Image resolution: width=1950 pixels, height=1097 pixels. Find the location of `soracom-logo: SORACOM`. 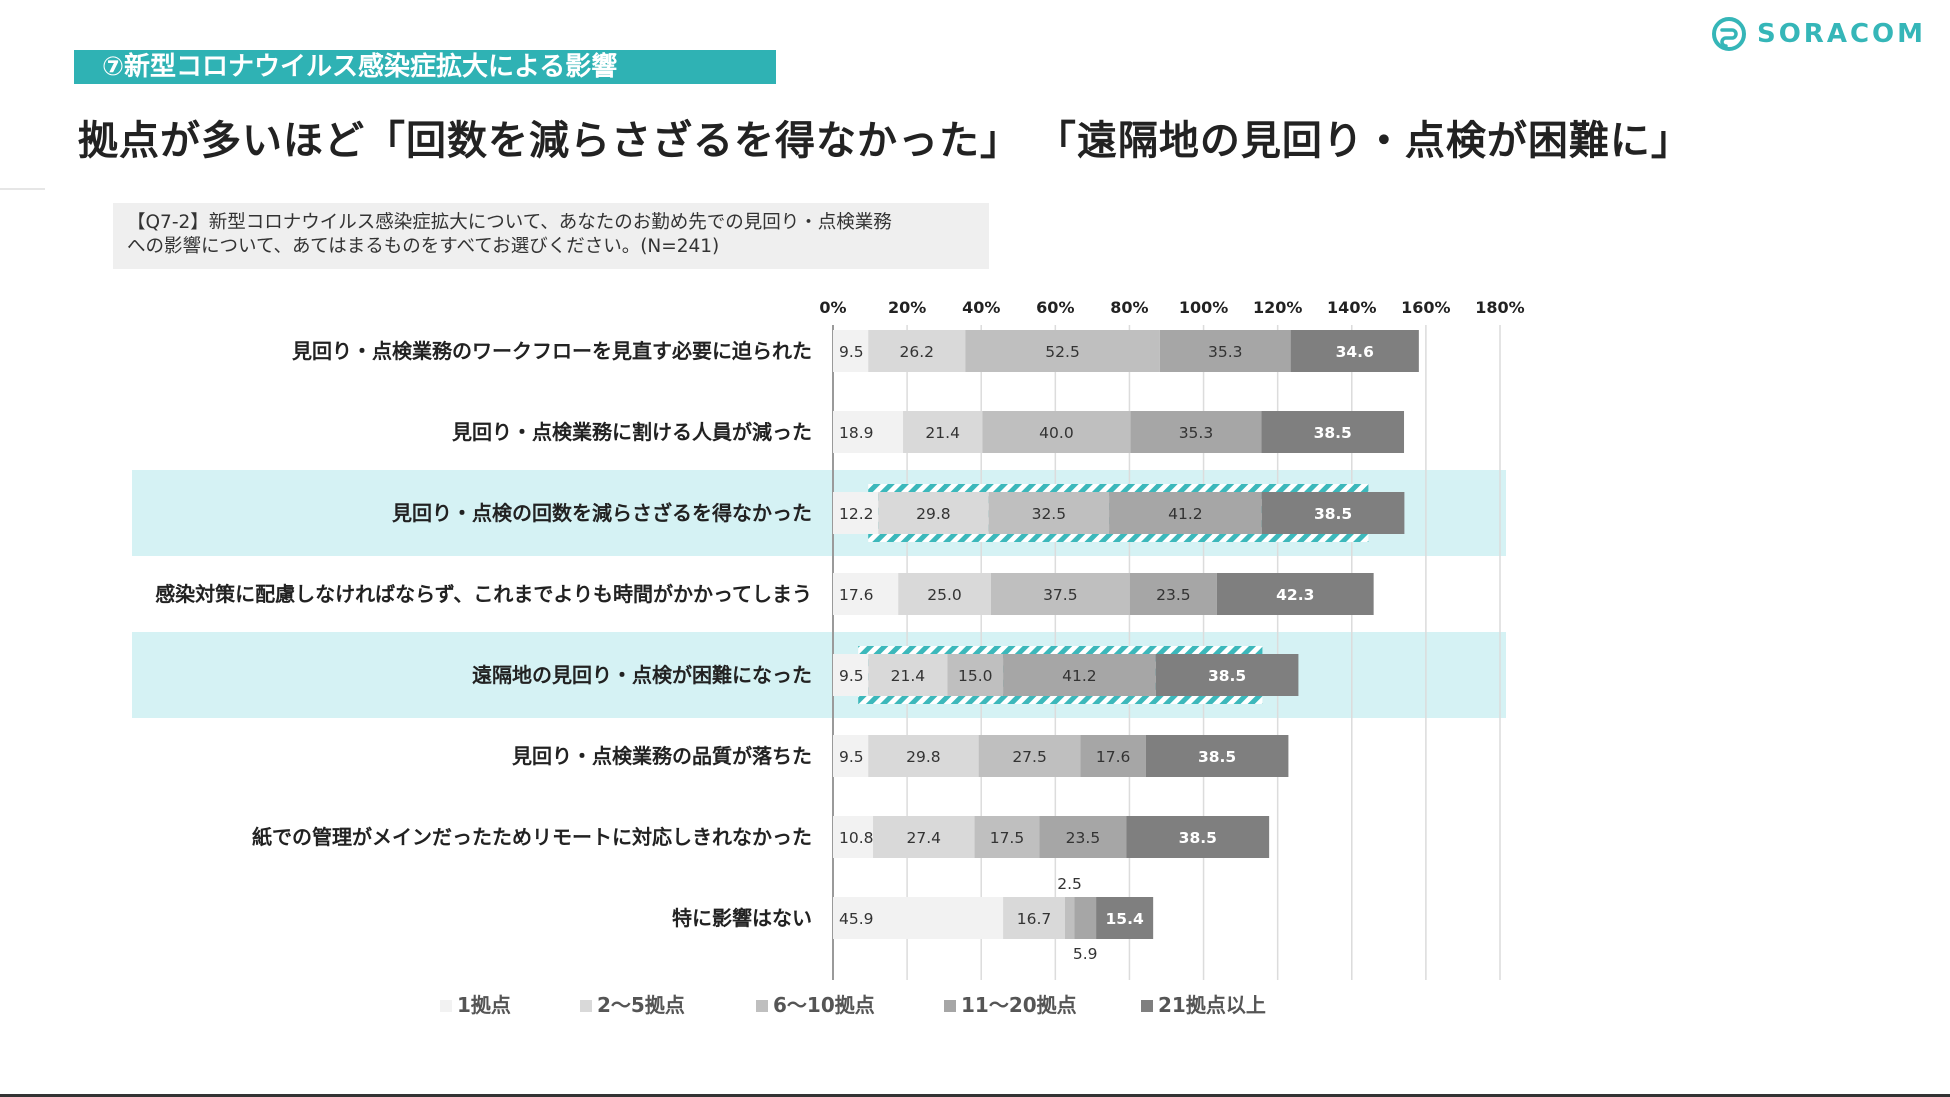

soracom-logo: SORACOM is located at coordinates (1818, 34).